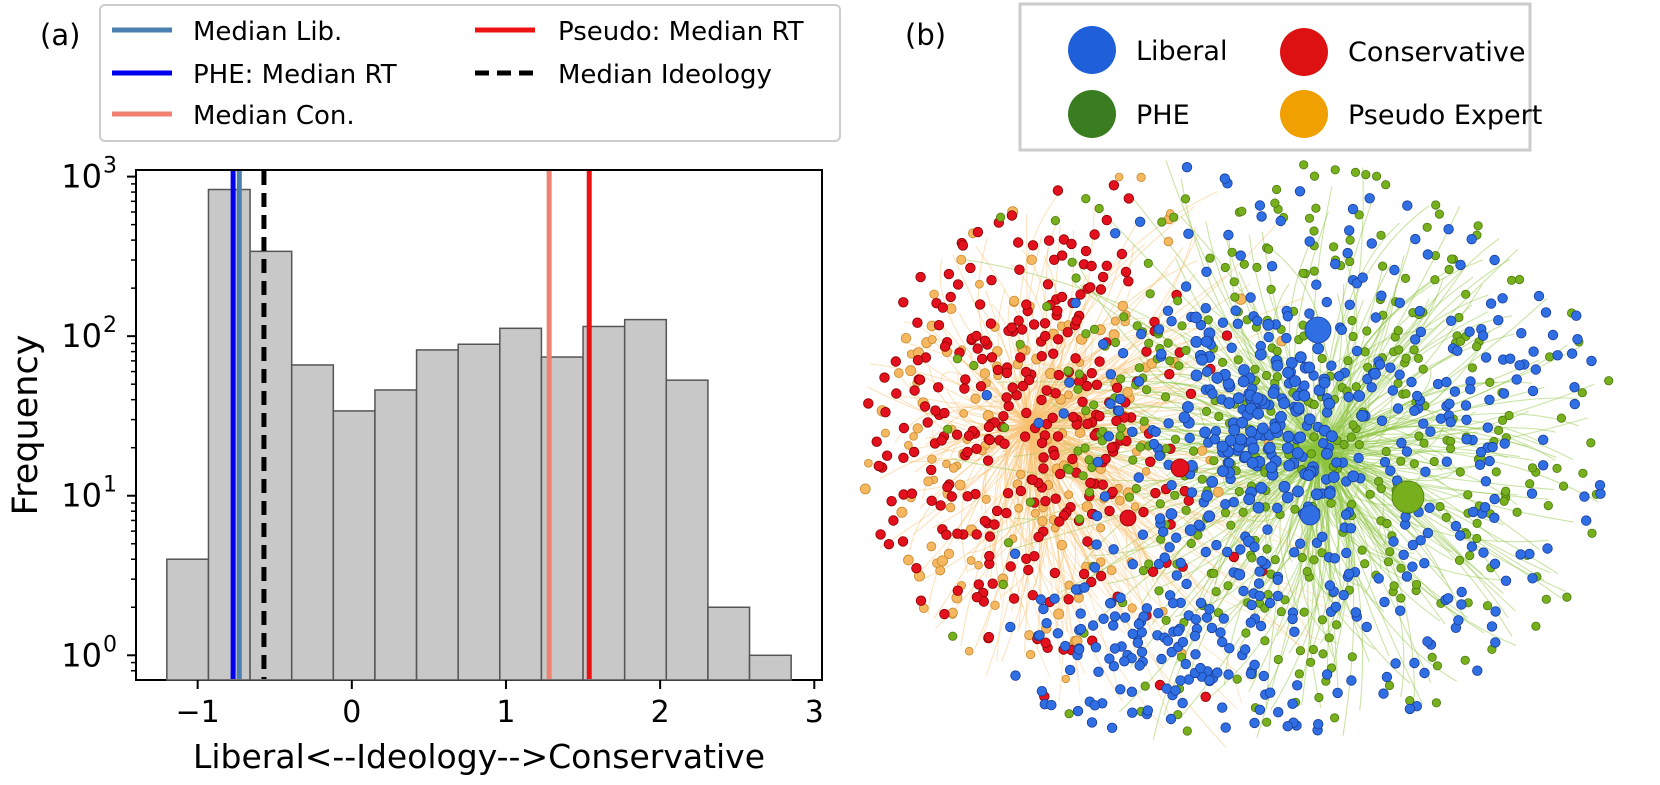 The image size is (1660, 785). Describe the element at coordinates (645, 499) in the screenshot. I see `histogram-bar` at that location.